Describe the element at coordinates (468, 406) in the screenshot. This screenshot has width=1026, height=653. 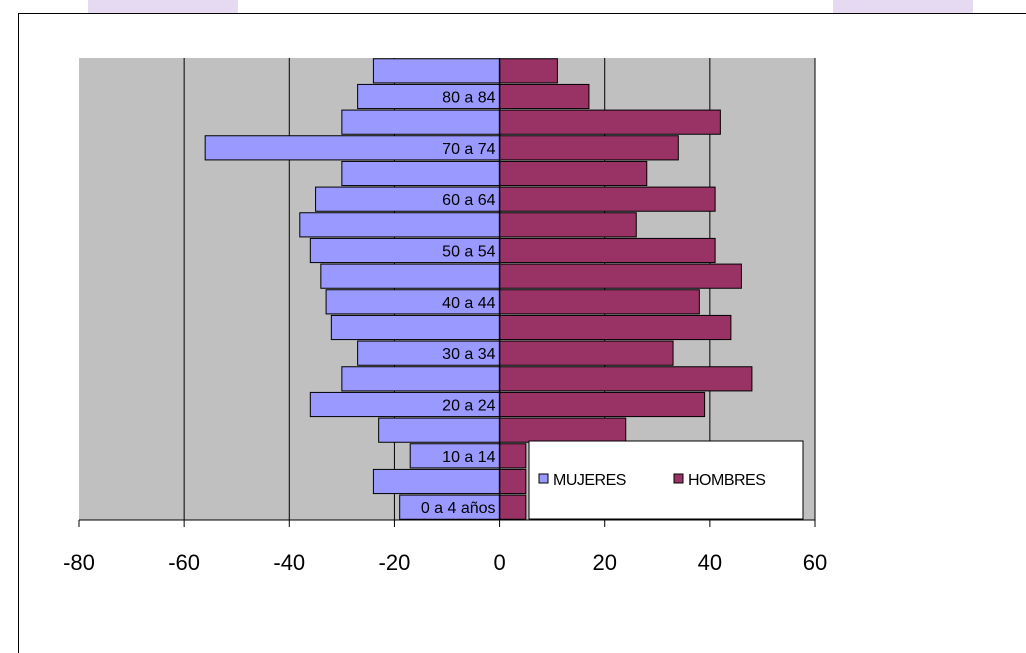
I see `category-label: 20 a 24` at that location.